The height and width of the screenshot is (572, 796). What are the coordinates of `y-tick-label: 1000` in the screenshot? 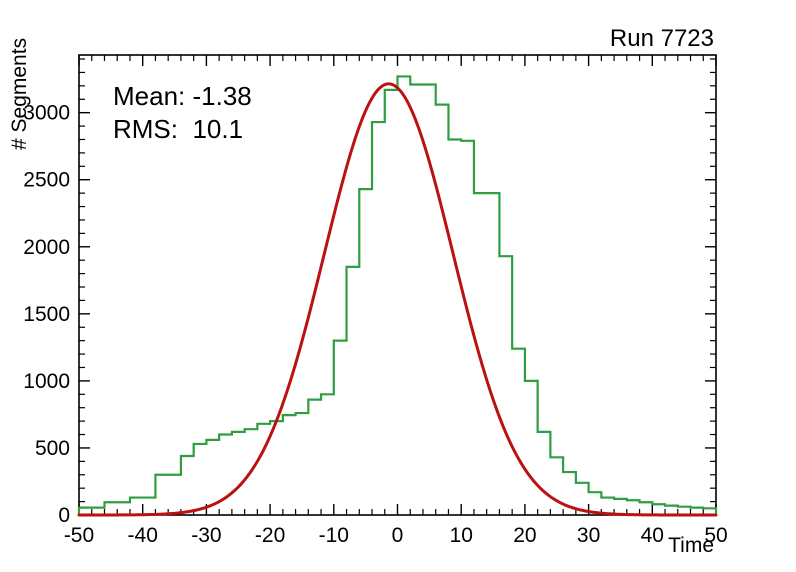 It's located at (46, 381).